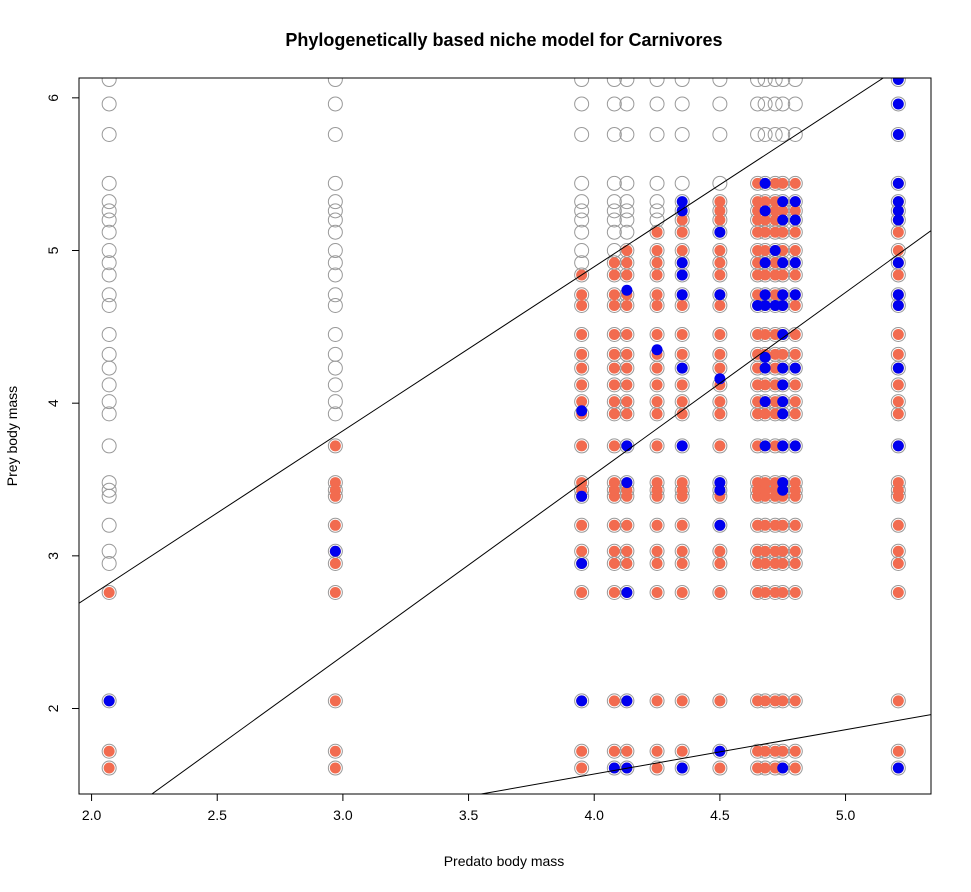 The height and width of the screenshot is (892, 971). I want to click on y-tick-label: 5, so click(53, 250).